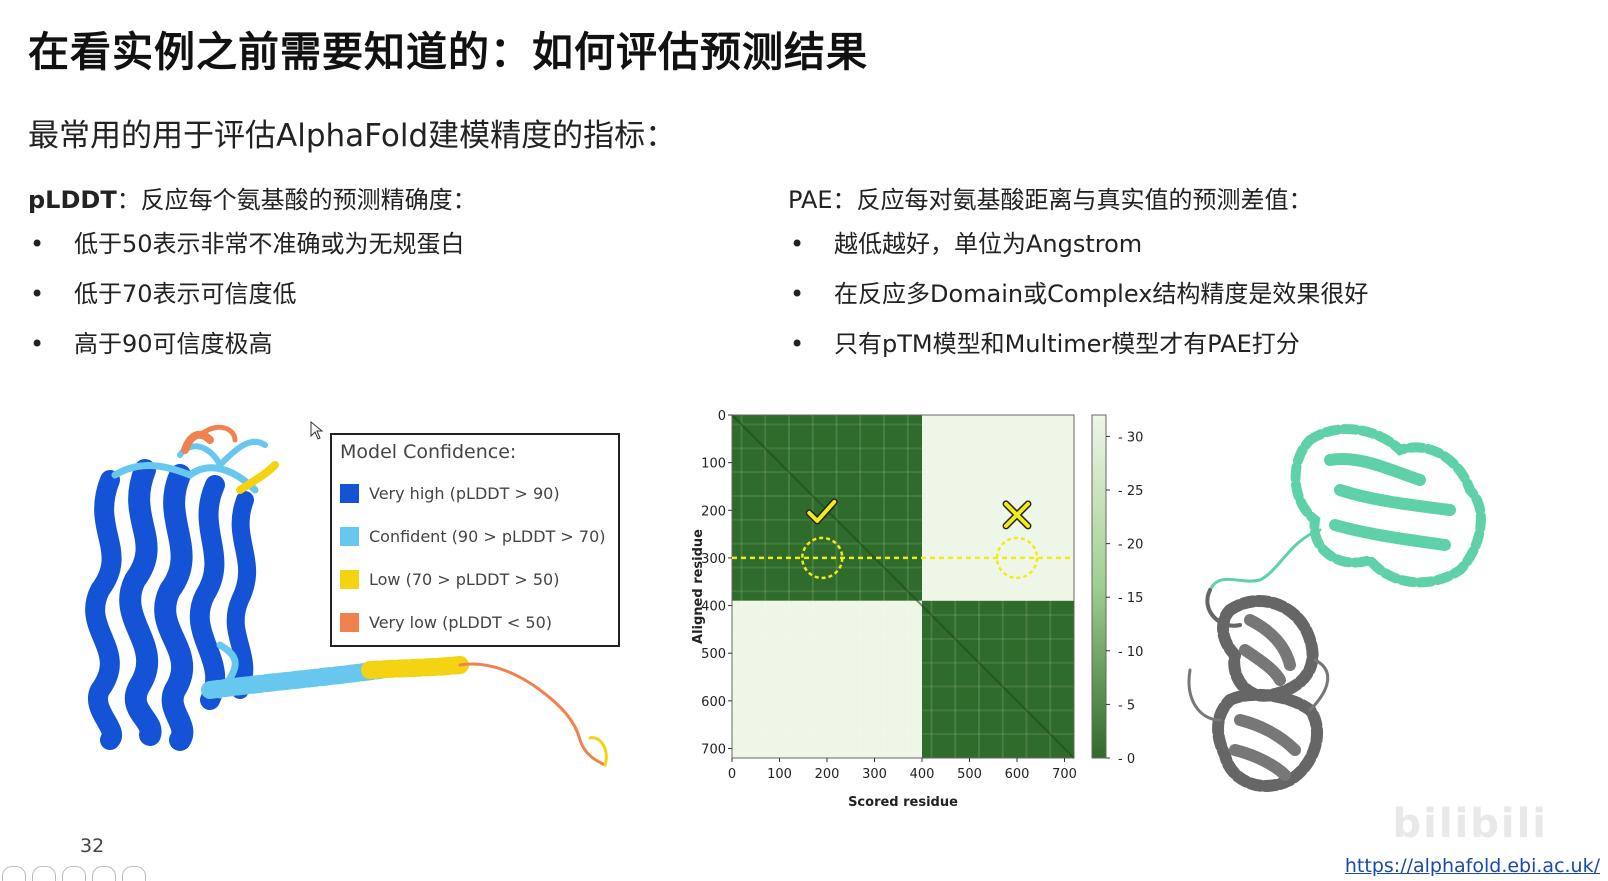  I want to click on list-item: • 高于90可信度极高, so click(252, 351).